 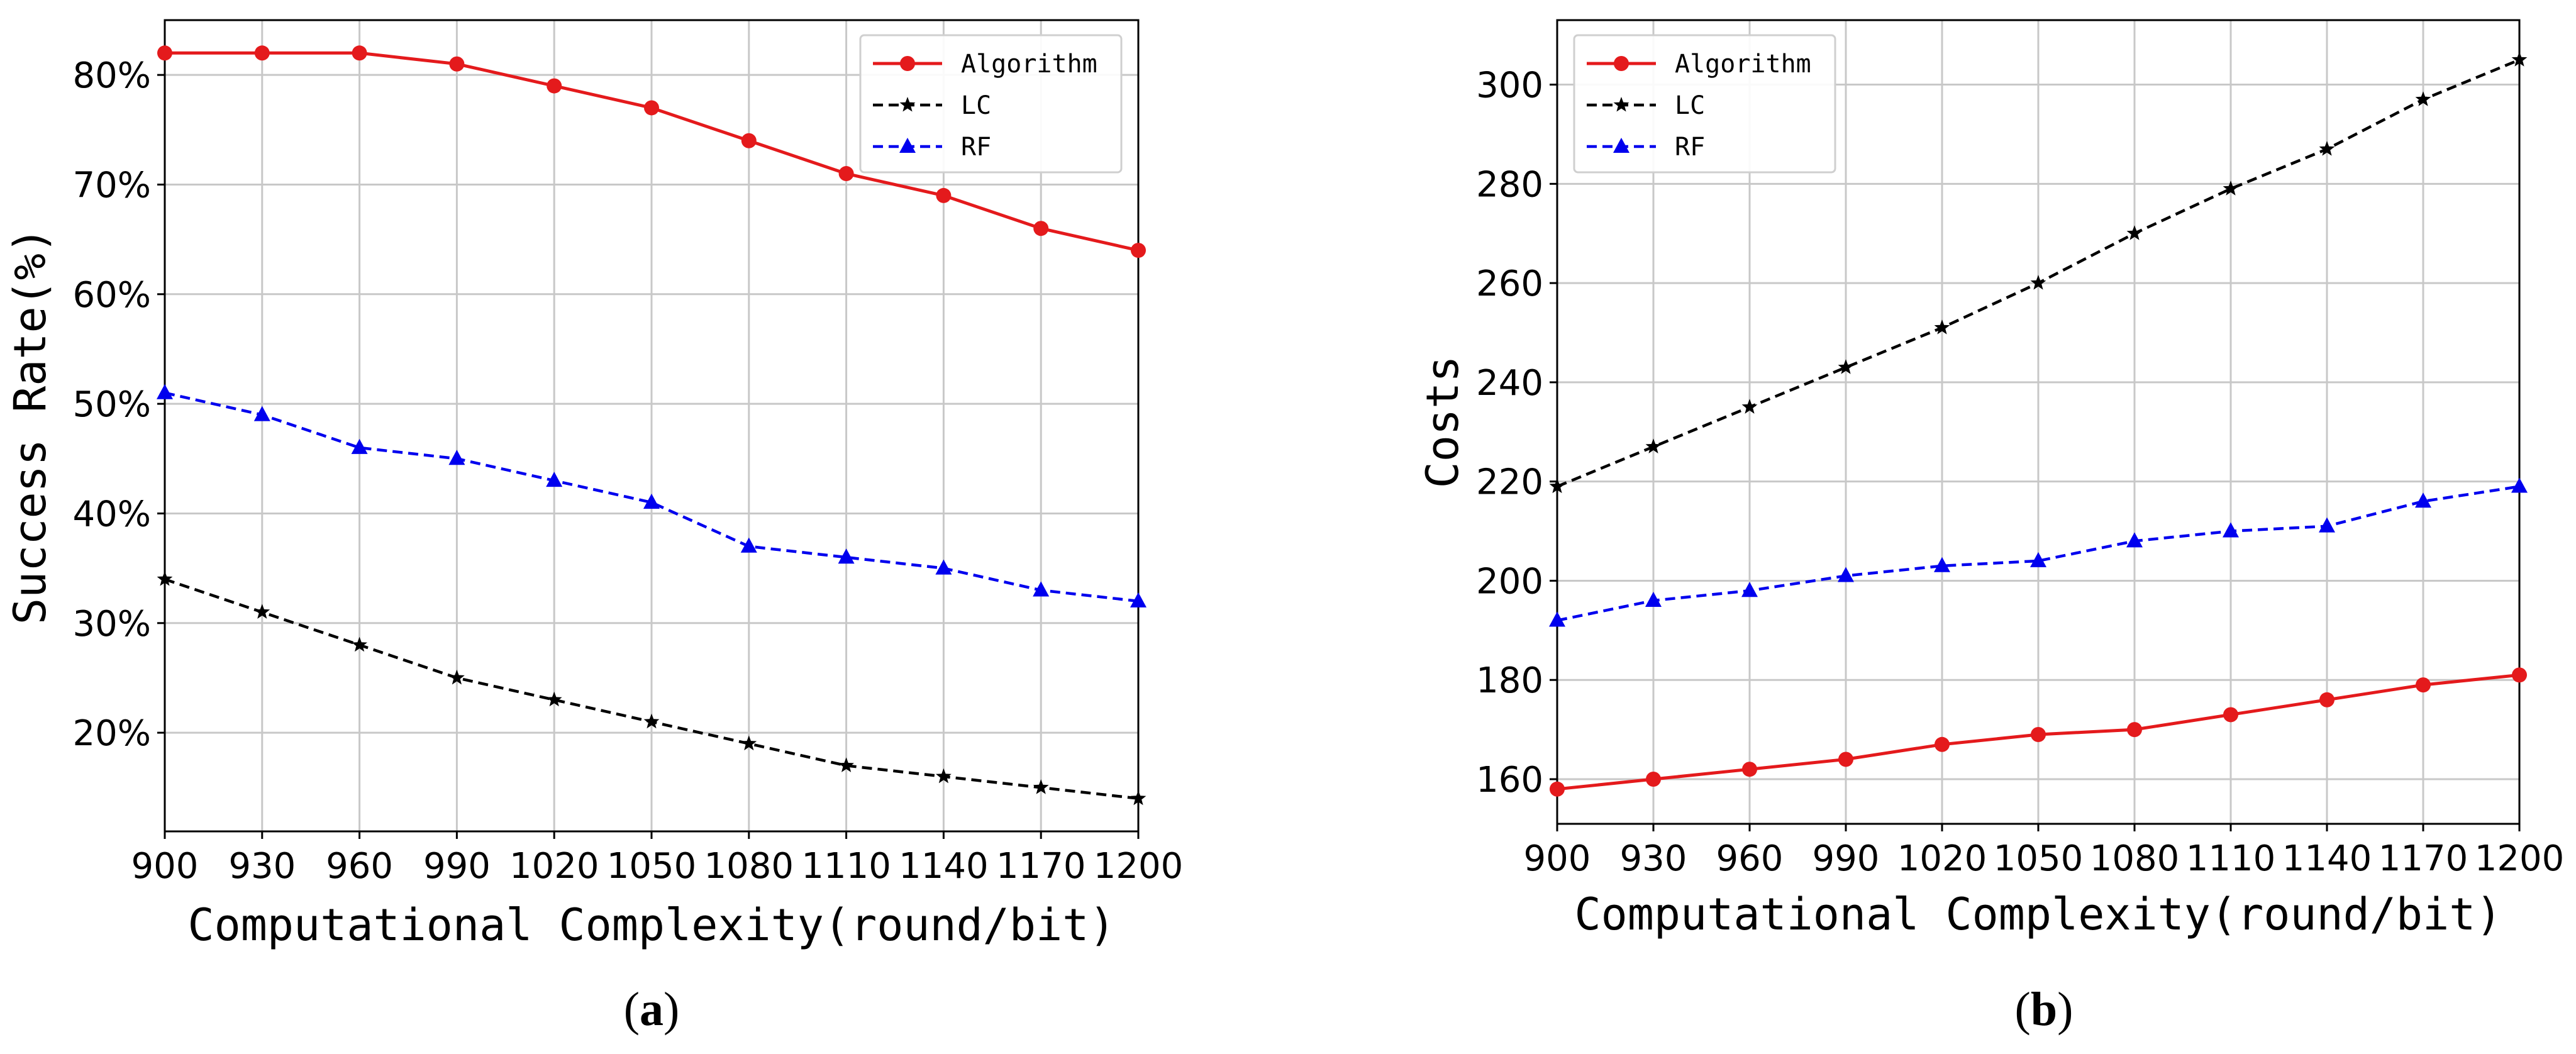 What do you see at coordinates (112, 75) in the screenshot?
I see `chart-a-y-tick-label-80: 80%` at bounding box center [112, 75].